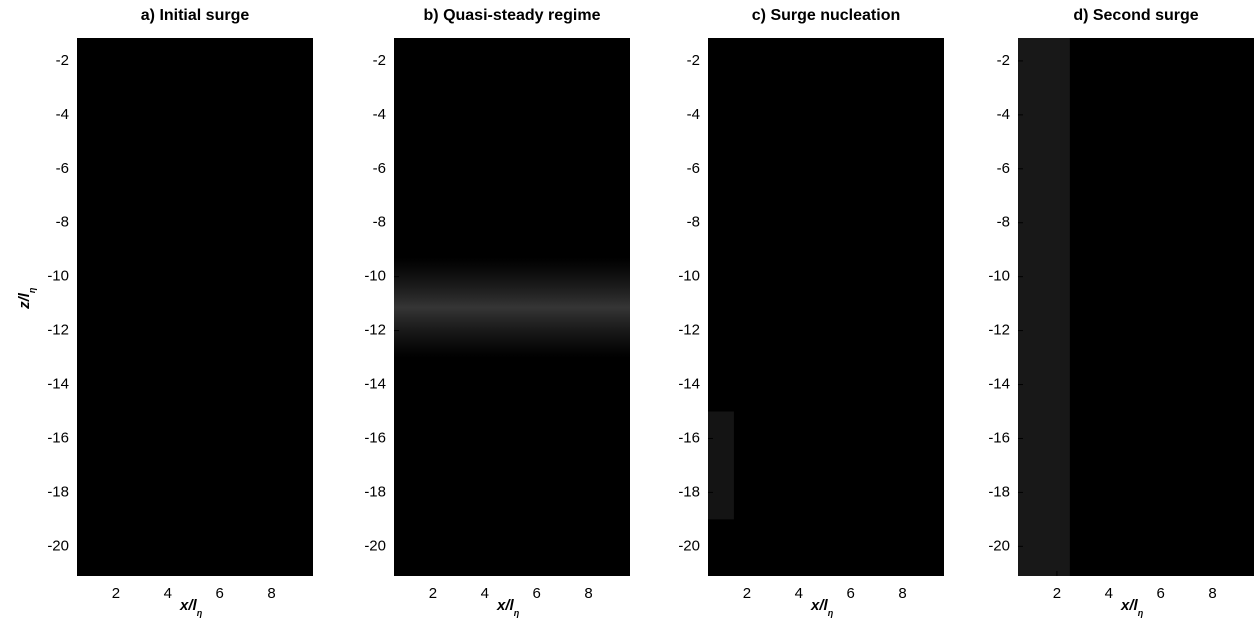 The image size is (1259, 635). I want to click on panel-title: d) Second surge, so click(1135, 15).